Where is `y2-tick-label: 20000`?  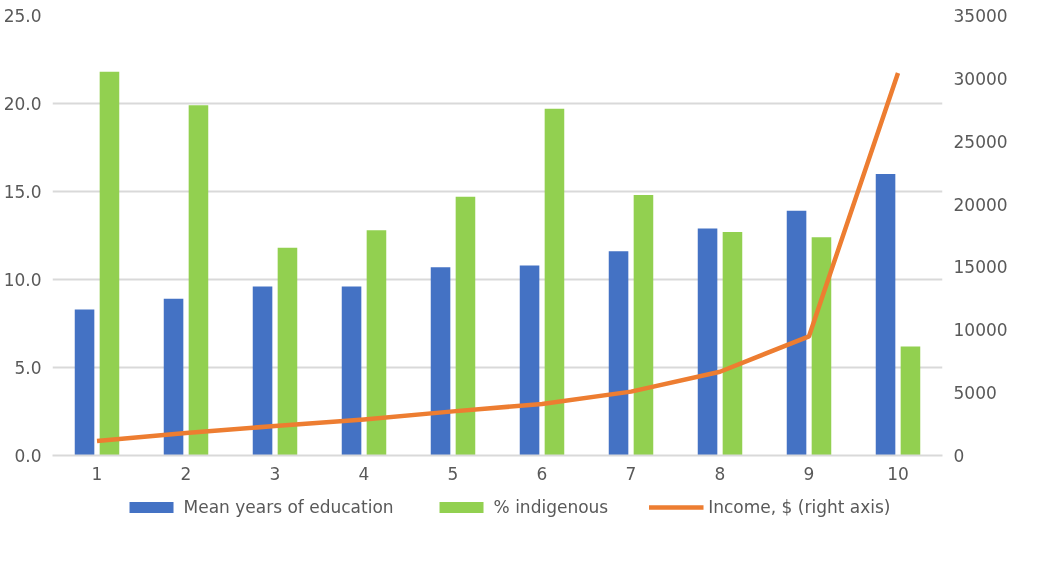
y2-tick-label: 20000 is located at coordinates (980, 204).